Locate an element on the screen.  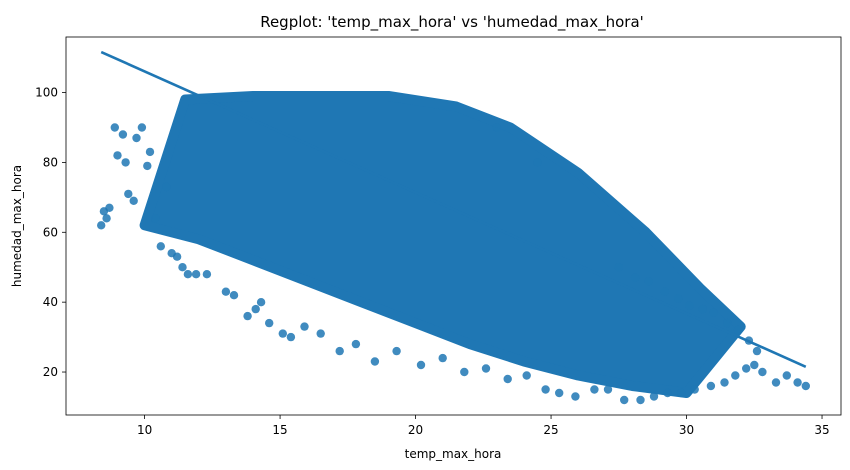
x-tick-label: 25 is located at coordinates (550, 430).